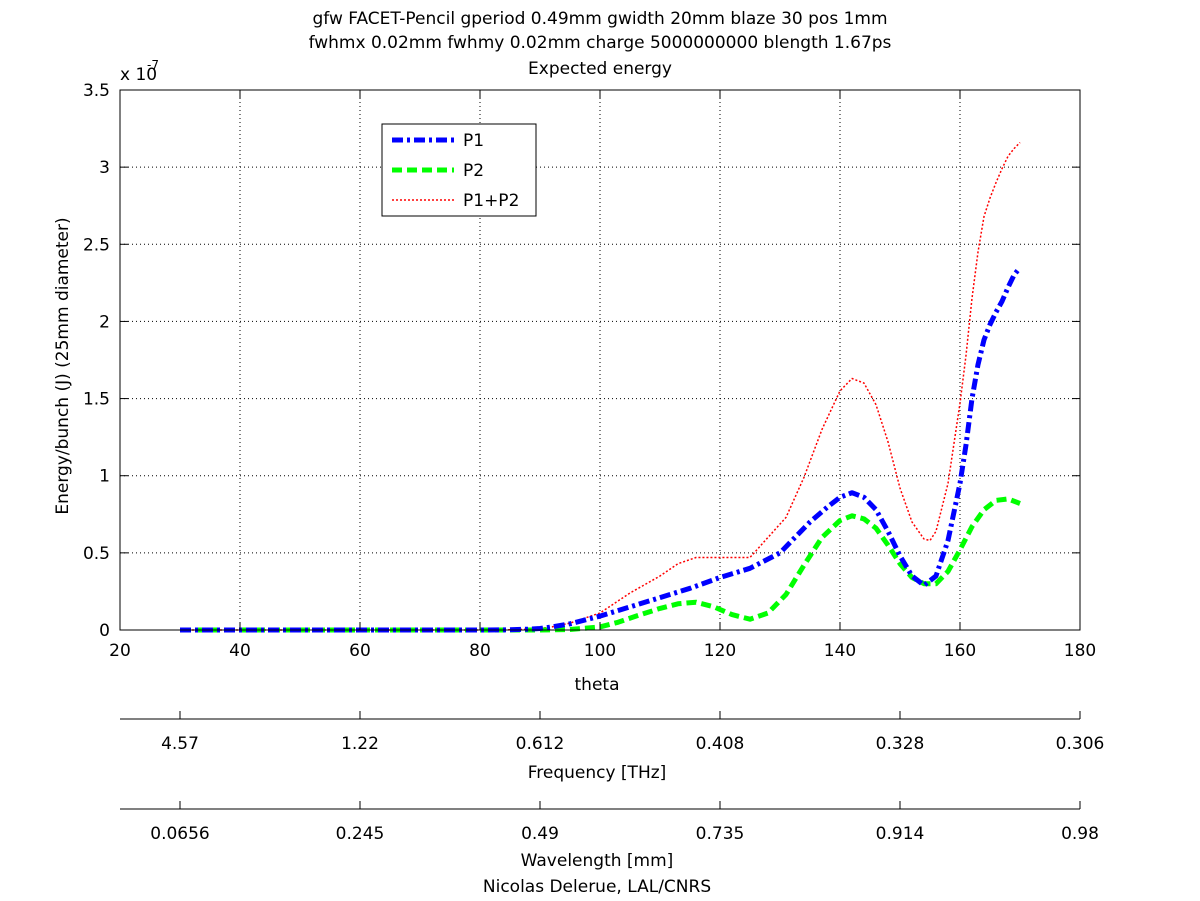  I want to click on legend-label-p1p2: P1+P2, so click(491, 201).